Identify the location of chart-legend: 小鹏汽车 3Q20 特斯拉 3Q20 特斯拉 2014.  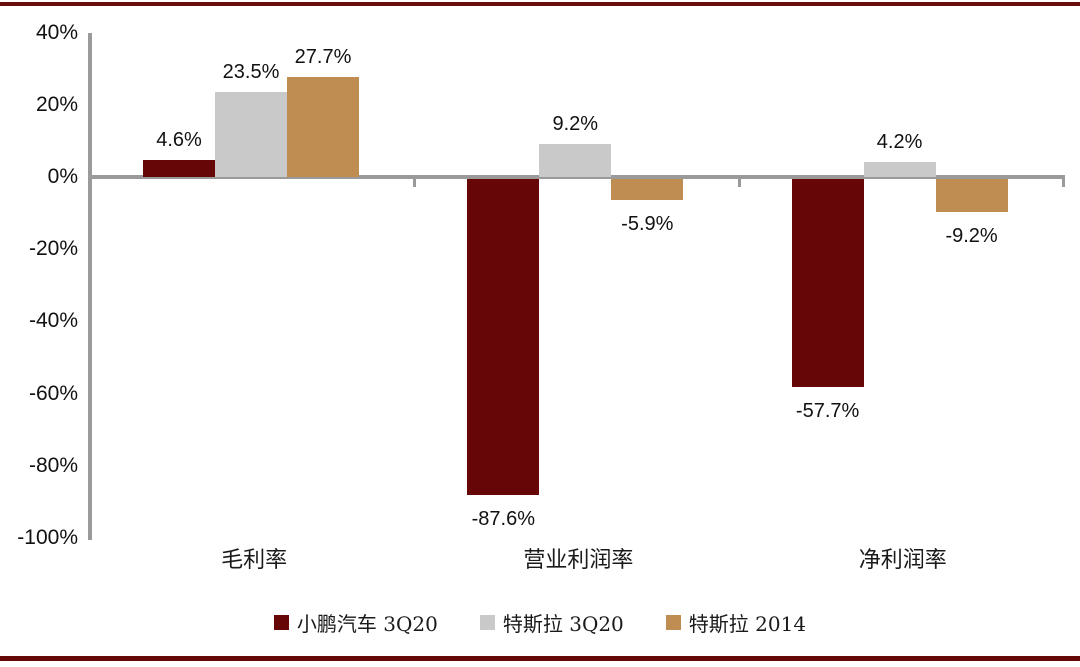
(540, 622).